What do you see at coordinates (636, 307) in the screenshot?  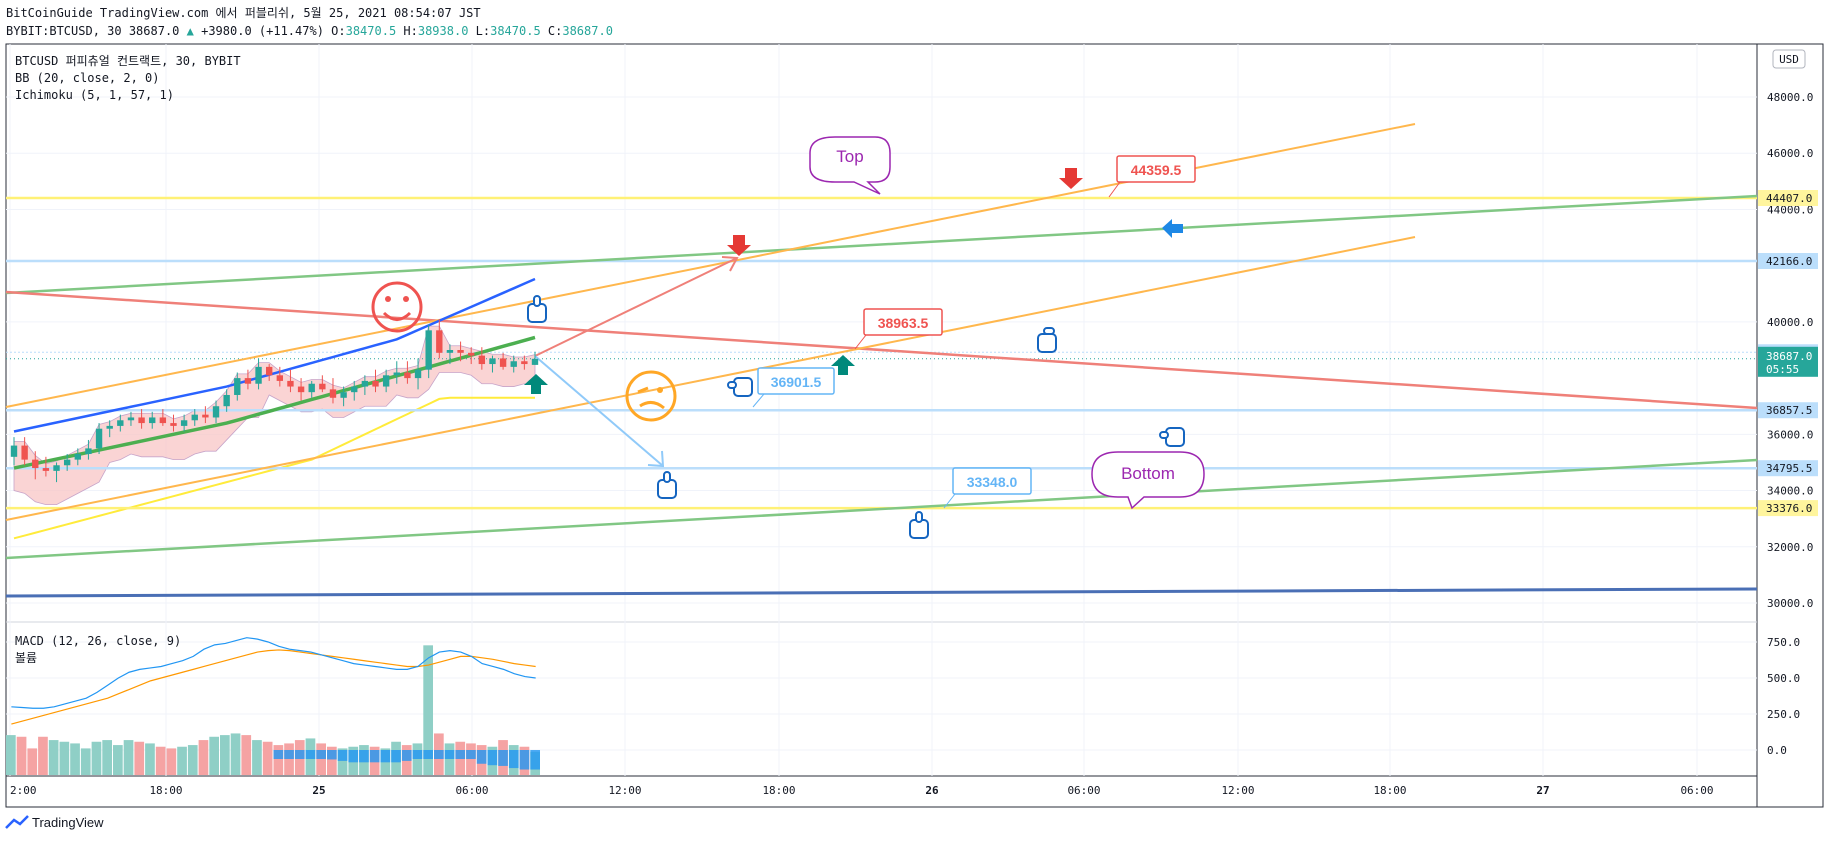 I see `red-arrow-path` at bounding box center [636, 307].